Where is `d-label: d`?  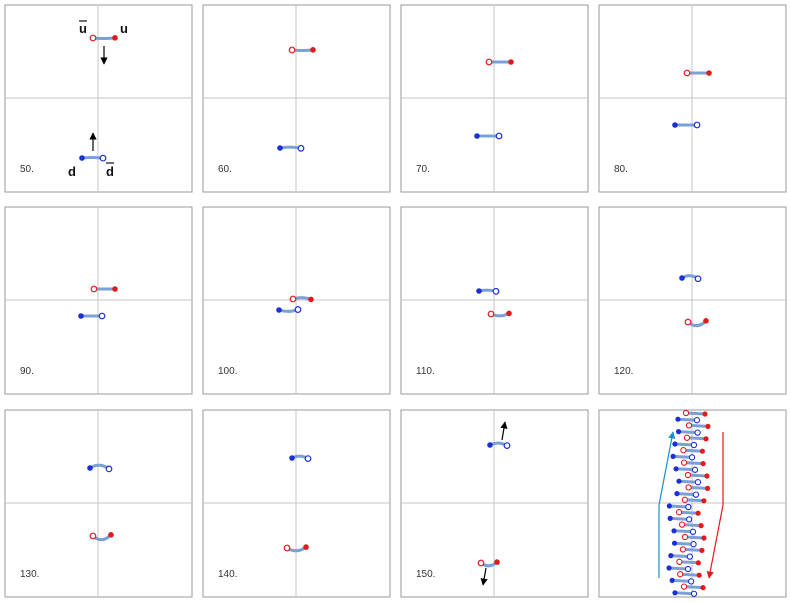
d-label: d is located at coordinates (72, 171).